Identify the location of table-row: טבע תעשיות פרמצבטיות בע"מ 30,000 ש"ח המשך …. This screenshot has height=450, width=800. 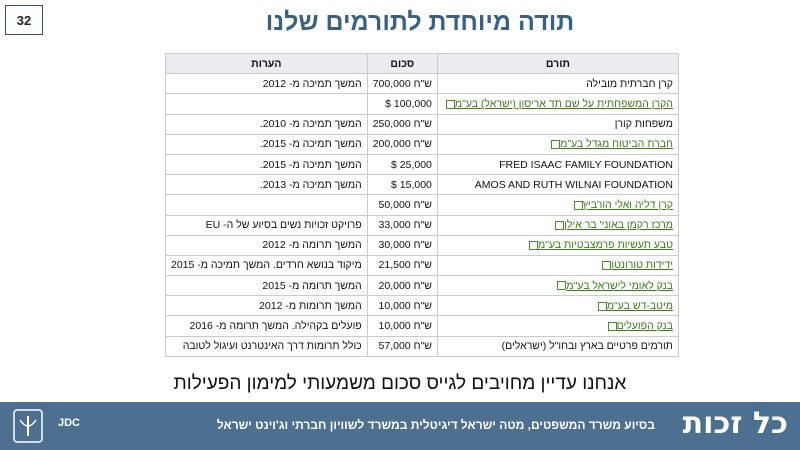
(422, 245).